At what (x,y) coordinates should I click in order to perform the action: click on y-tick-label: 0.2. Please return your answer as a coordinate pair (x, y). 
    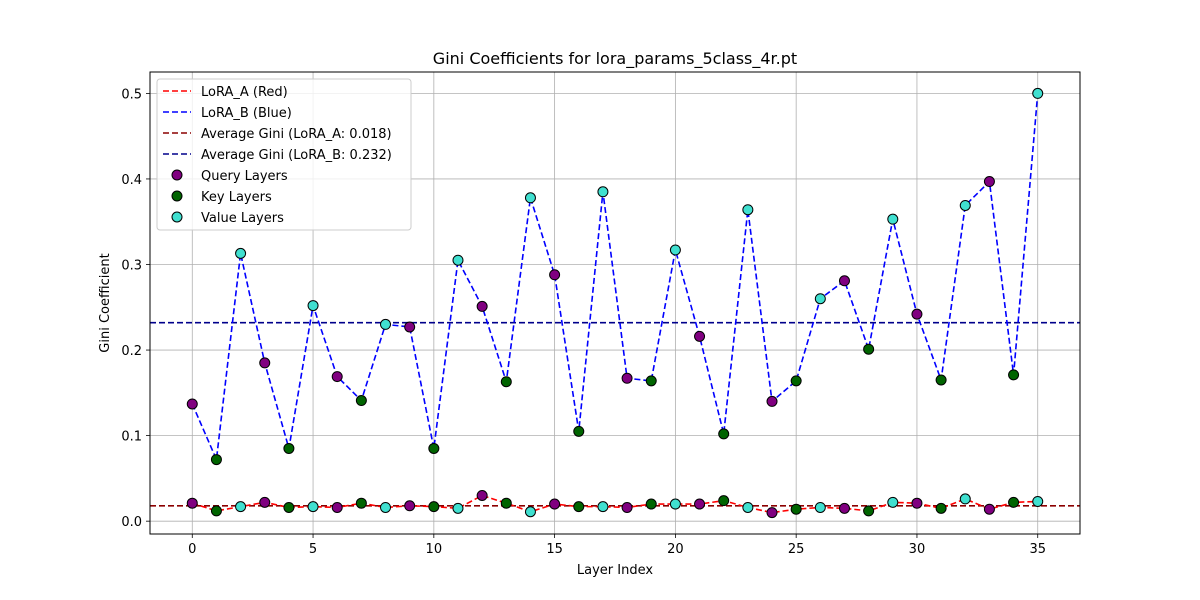
    Looking at the image, I should click on (131, 351).